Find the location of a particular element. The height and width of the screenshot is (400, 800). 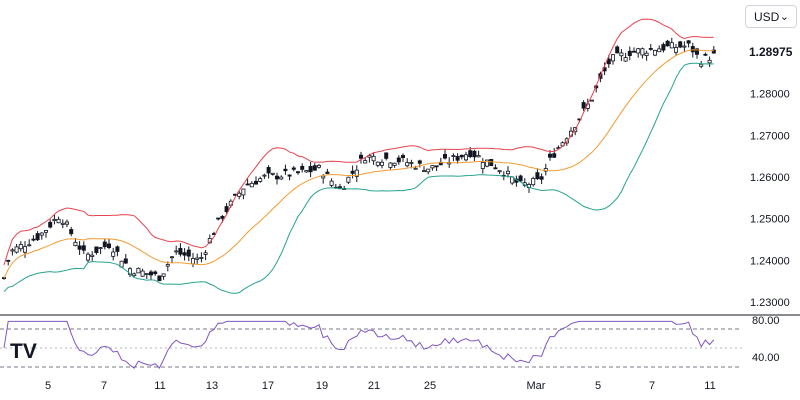

price-tick-label: 1.27000 is located at coordinates (770, 136).